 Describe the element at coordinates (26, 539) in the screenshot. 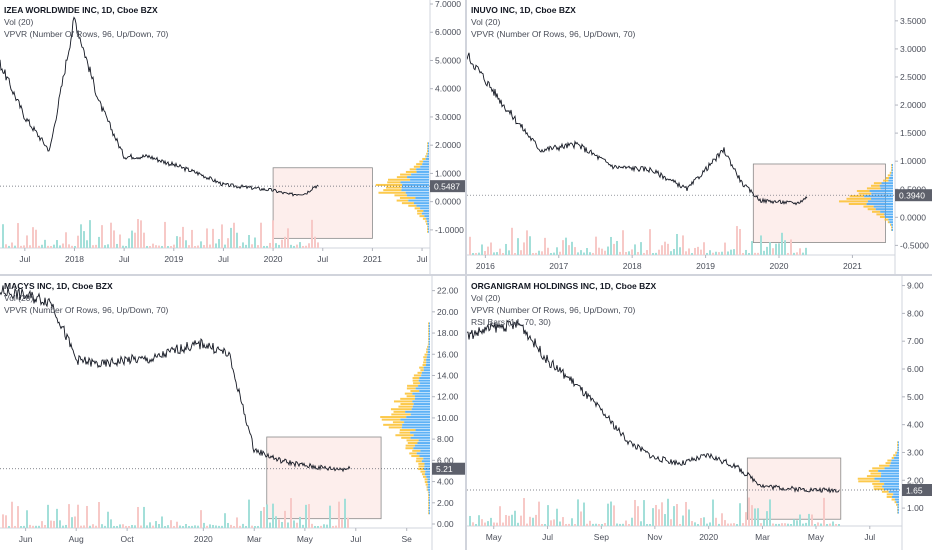

I see `x-tick-label: Jun` at that location.